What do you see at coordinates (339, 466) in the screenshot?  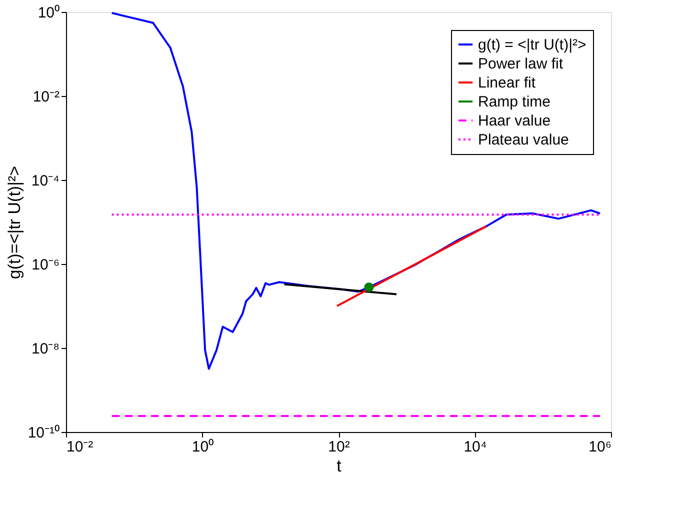 I see `x-axis-title: t` at bounding box center [339, 466].